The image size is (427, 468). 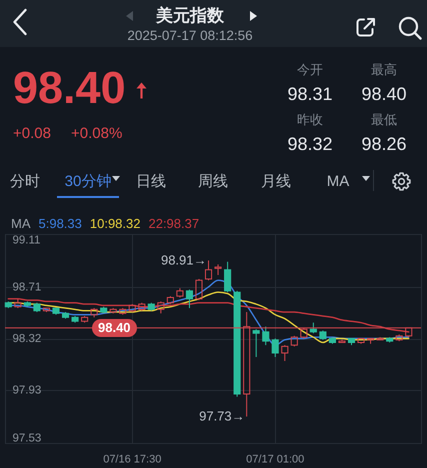 What do you see at coordinates (213, 181) in the screenshot?
I see `text: 周线` at bounding box center [213, 181].